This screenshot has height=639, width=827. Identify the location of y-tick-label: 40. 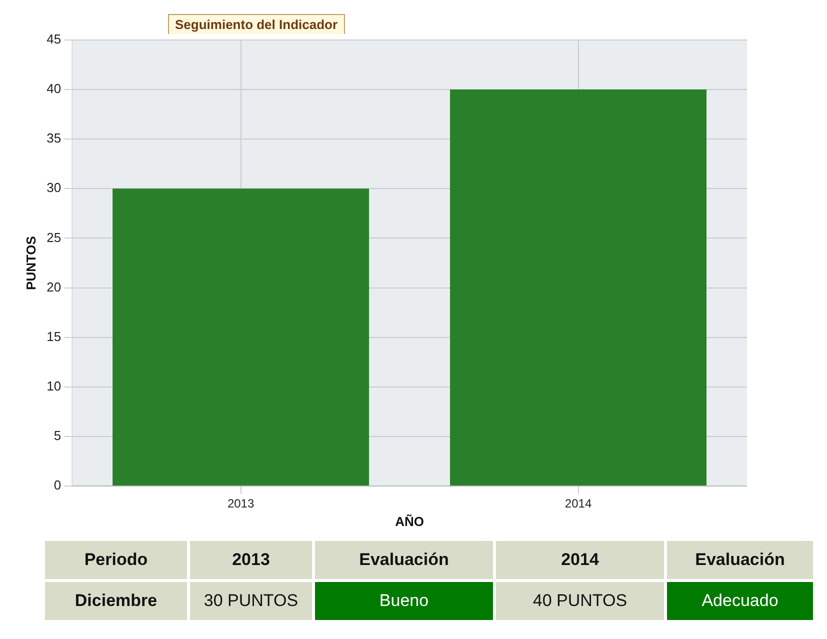
(54, 88).